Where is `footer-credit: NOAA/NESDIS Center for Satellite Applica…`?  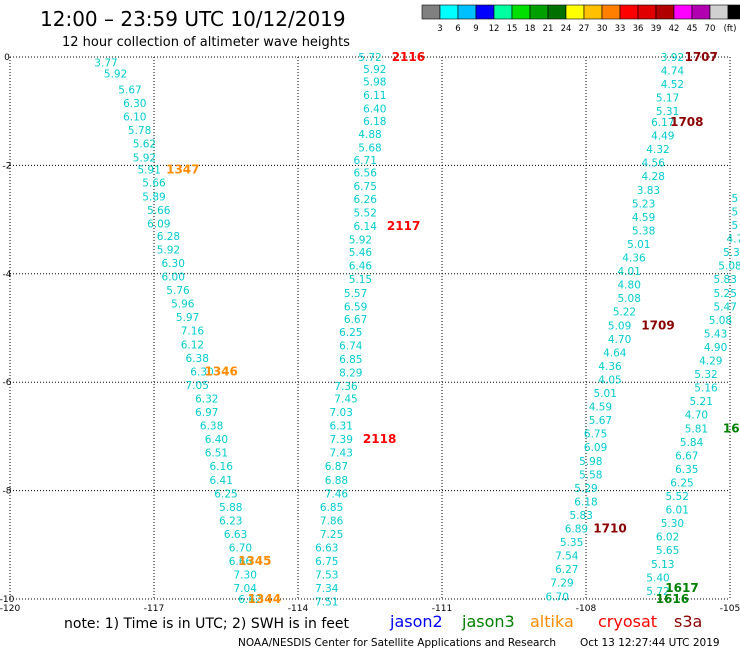 footer-credit: NOAA/NESDIS Center for Satellite Applica… is located at coordinates (397, 643).